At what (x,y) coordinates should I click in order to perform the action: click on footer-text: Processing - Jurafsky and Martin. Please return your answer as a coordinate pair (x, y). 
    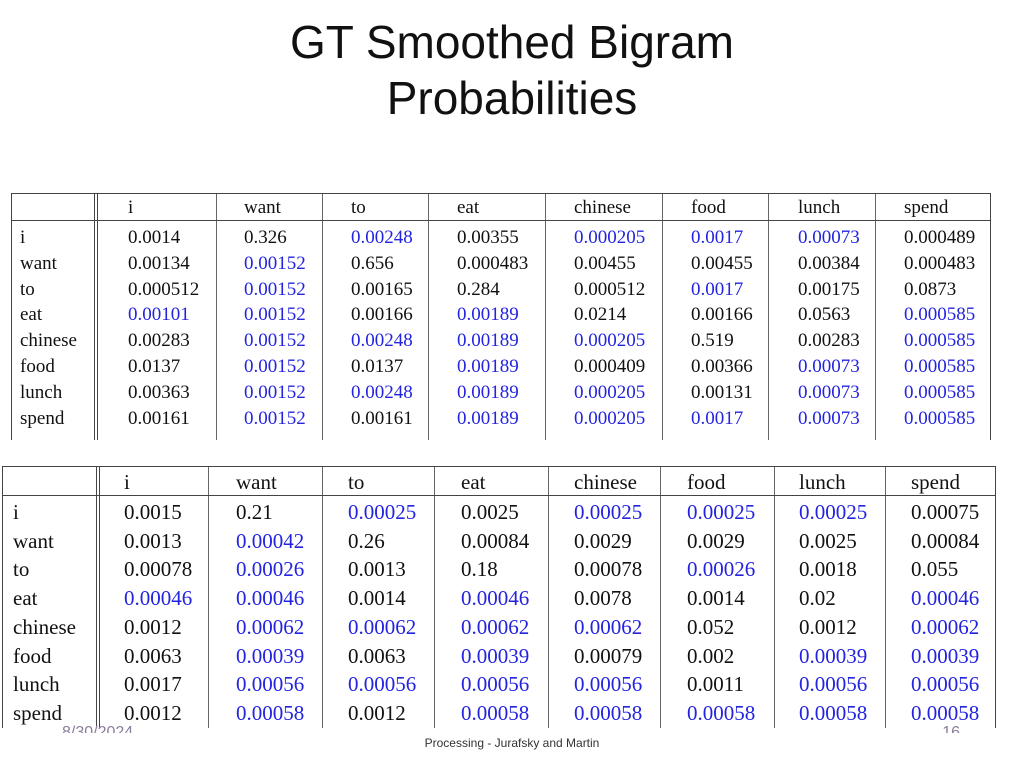
    Looking at the image, I should click on (512, 743).